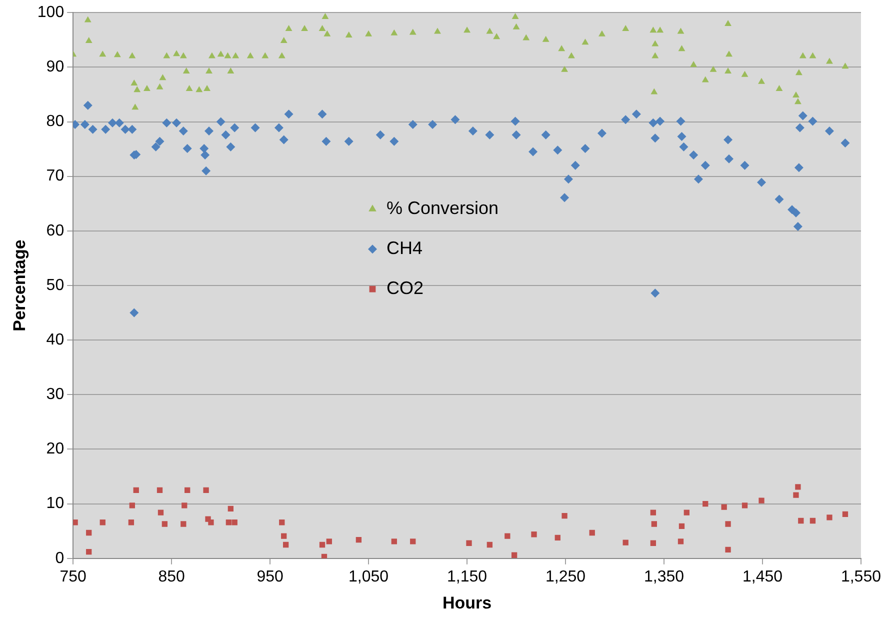 The width and height of the screenshot is (884, 622). I want to click on x-tick-label: 1,450, so click(762, 577).